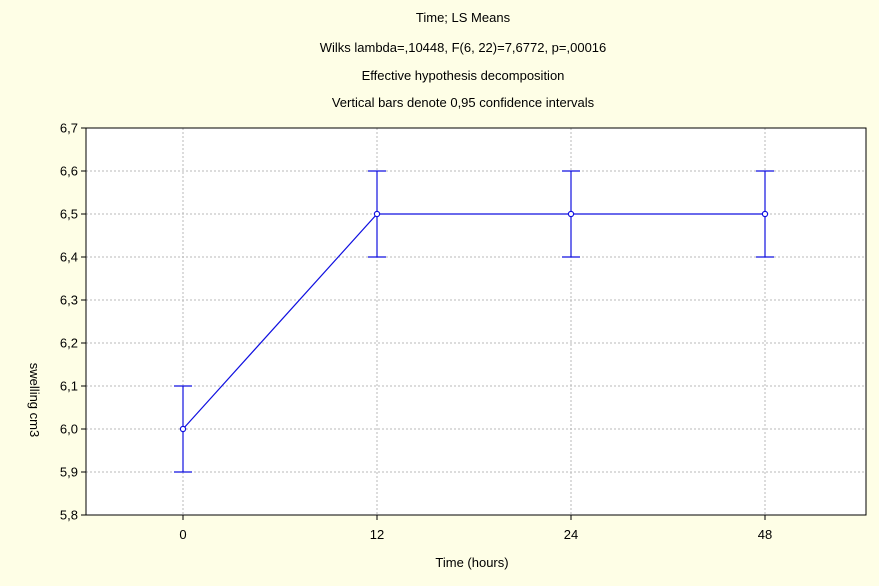 This screenshot has height=586, width=879. What do you see at coordinates (69, 128) in the screenshot?
I see `y-tick-label: 6,7` at bounding box center [69, 128].